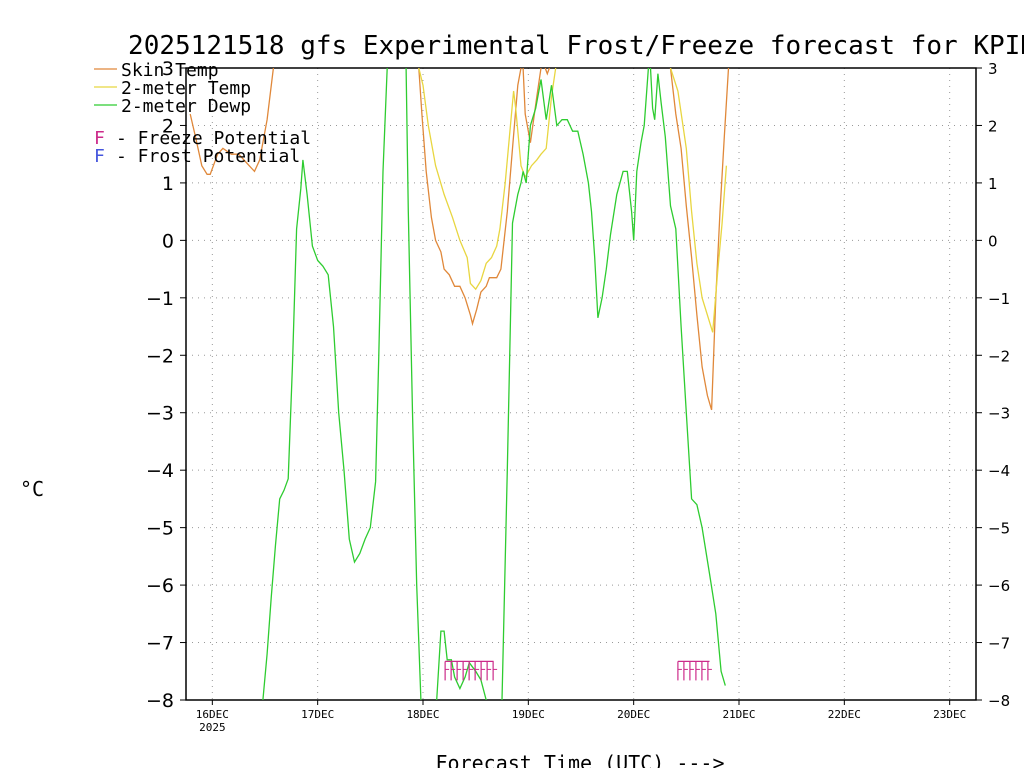 Image resolution: width=1024 pixels, height=768 pixels. What do you see at coordinates (949, 714) in the screenshot?
I see `x-tick-label: 23DEC` at bounding box center [949, 714].